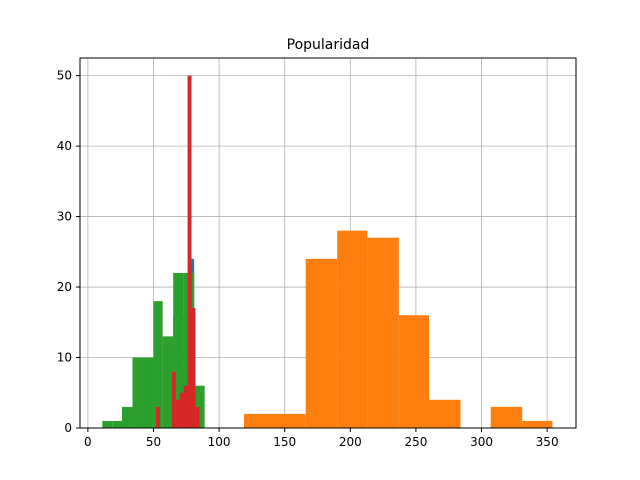  I want to click on chart-title: Popularidad, so click(328, 45).